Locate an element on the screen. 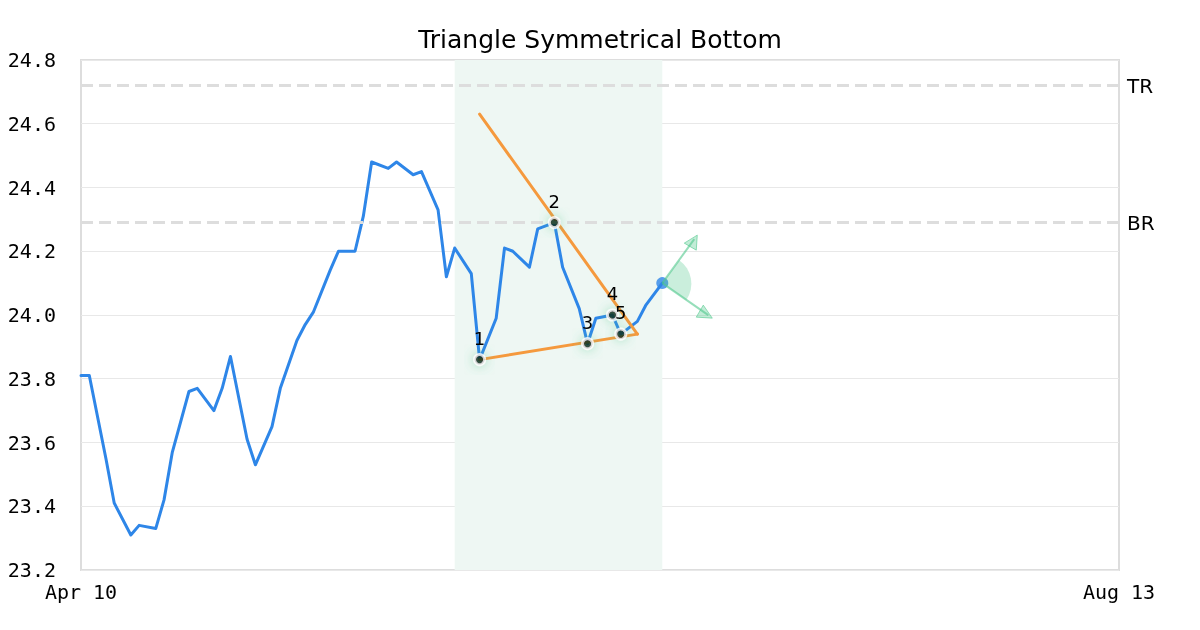  y-tick-label: 23.8 is located at coordinates (31, 378).